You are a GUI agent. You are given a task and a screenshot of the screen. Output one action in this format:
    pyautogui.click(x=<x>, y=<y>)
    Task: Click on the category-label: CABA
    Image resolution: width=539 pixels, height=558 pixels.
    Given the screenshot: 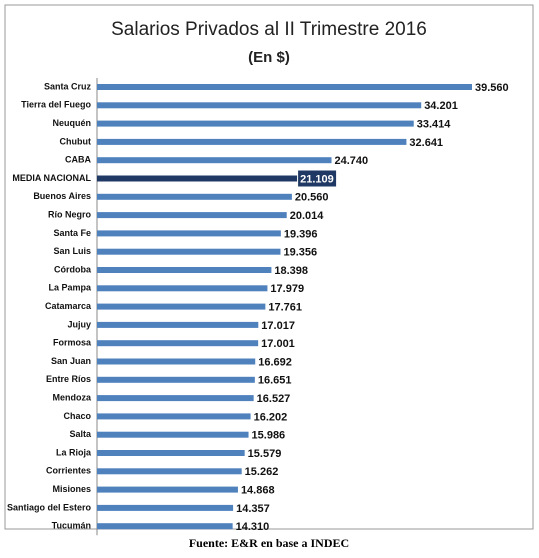 What is the action you would take?
    pyautogui.click(x=78, y=160)
    